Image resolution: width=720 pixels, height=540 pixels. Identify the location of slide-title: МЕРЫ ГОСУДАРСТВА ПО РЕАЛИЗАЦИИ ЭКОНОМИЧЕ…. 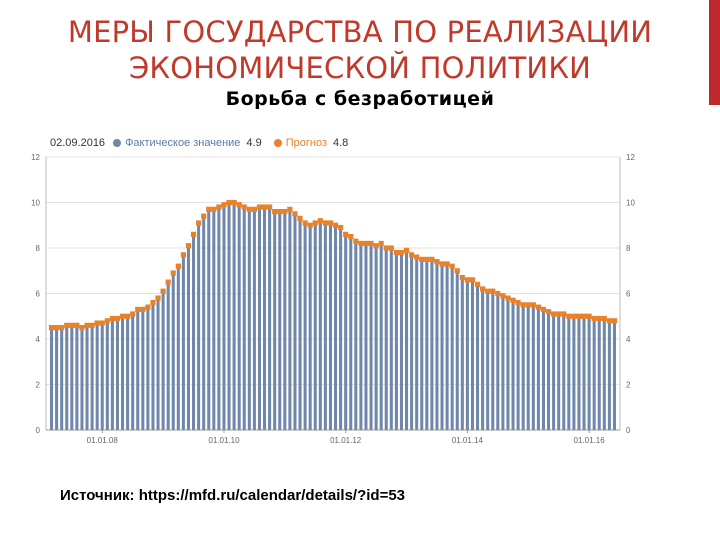
(360, 50).